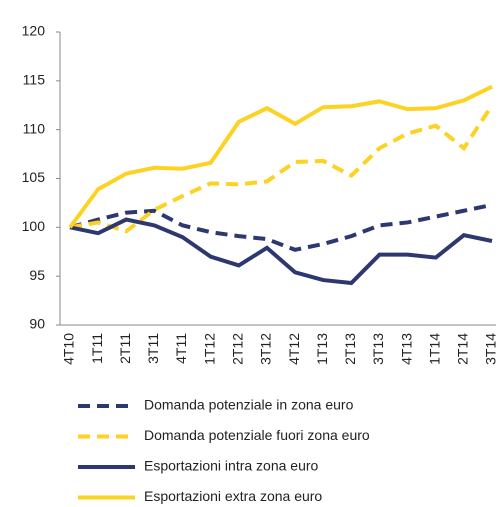 The width and height of the screenshot is (504, 507). I want to click on x-tick-label: 2T14, so click(463, 349).